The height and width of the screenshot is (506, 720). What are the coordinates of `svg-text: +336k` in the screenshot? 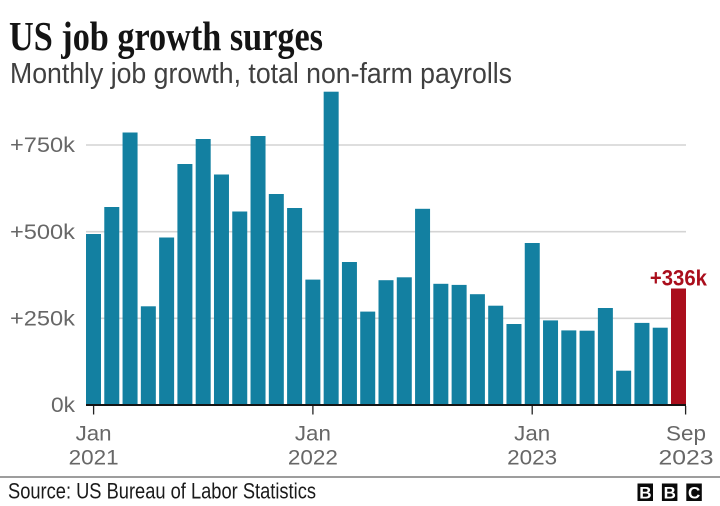 It's located at (679, 278).